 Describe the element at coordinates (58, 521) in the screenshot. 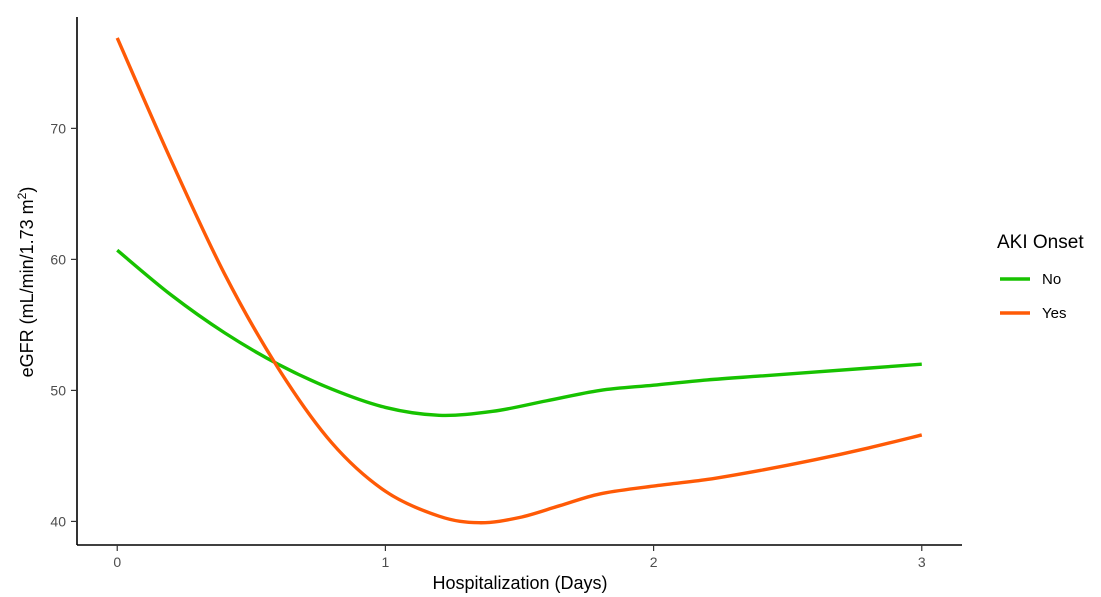

I see `y-tick-label: 40` at that location.